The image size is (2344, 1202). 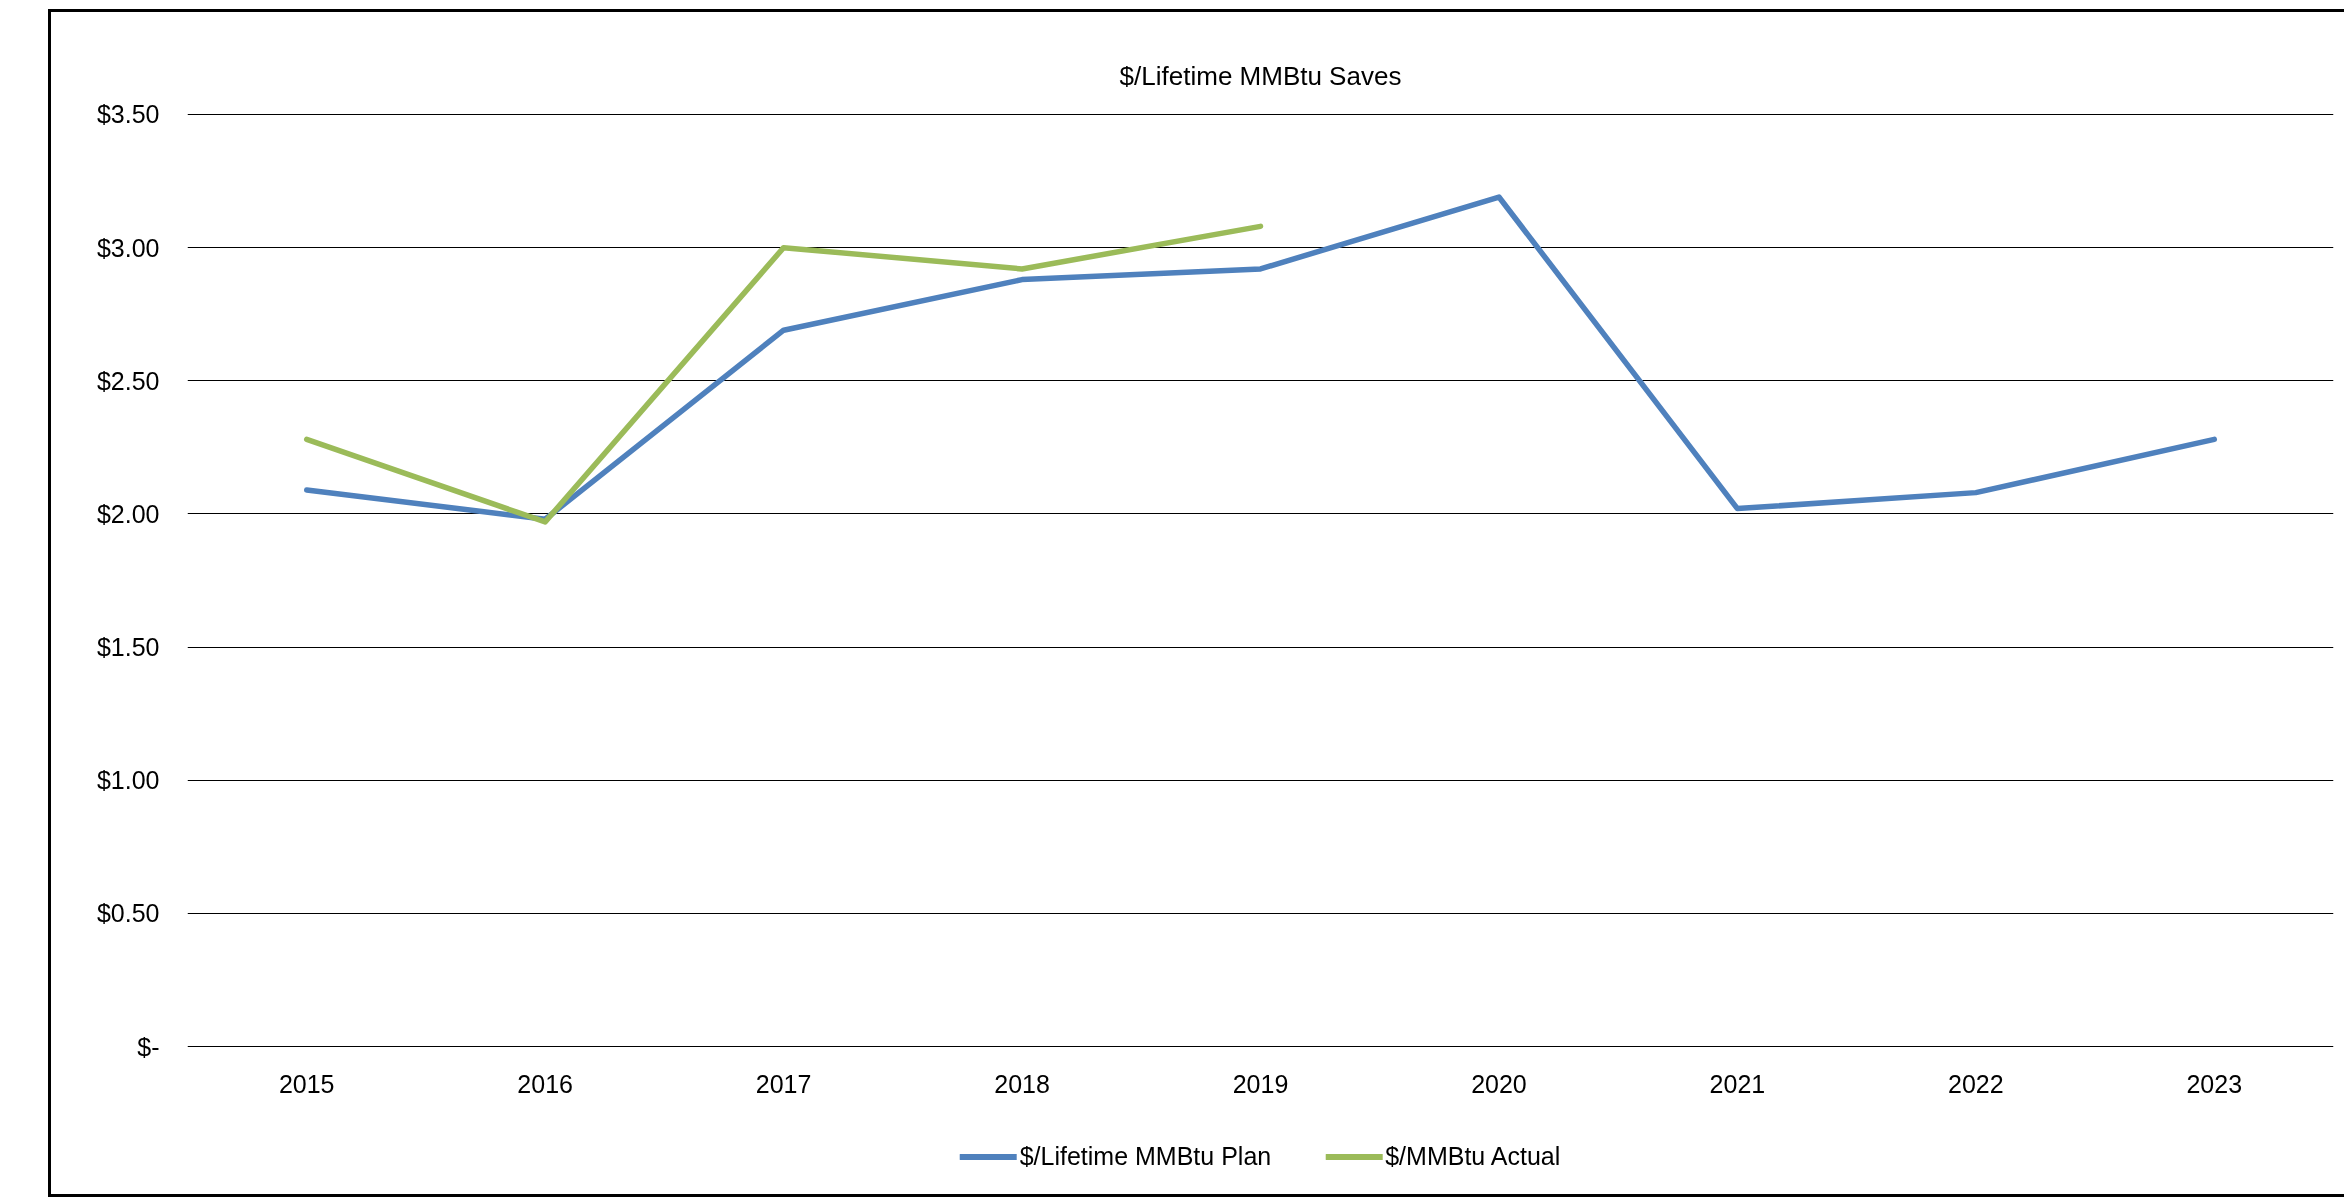 What do you see at coordinates (128, 513) in the screenshot?
I see `y-tick-label: $2.00` at bounding box center [128, 513].